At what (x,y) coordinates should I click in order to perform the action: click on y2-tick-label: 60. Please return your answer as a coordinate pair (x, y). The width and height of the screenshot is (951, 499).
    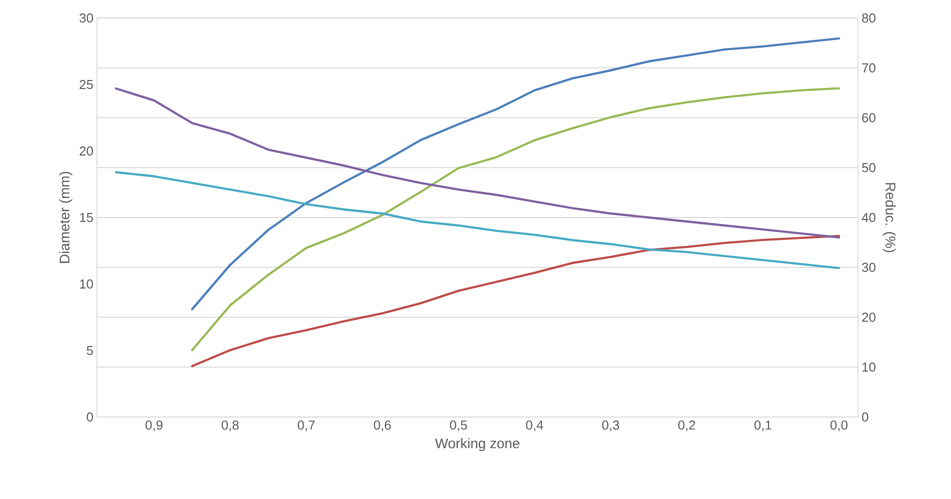
    Looking at the image, I should click on (869, 117).